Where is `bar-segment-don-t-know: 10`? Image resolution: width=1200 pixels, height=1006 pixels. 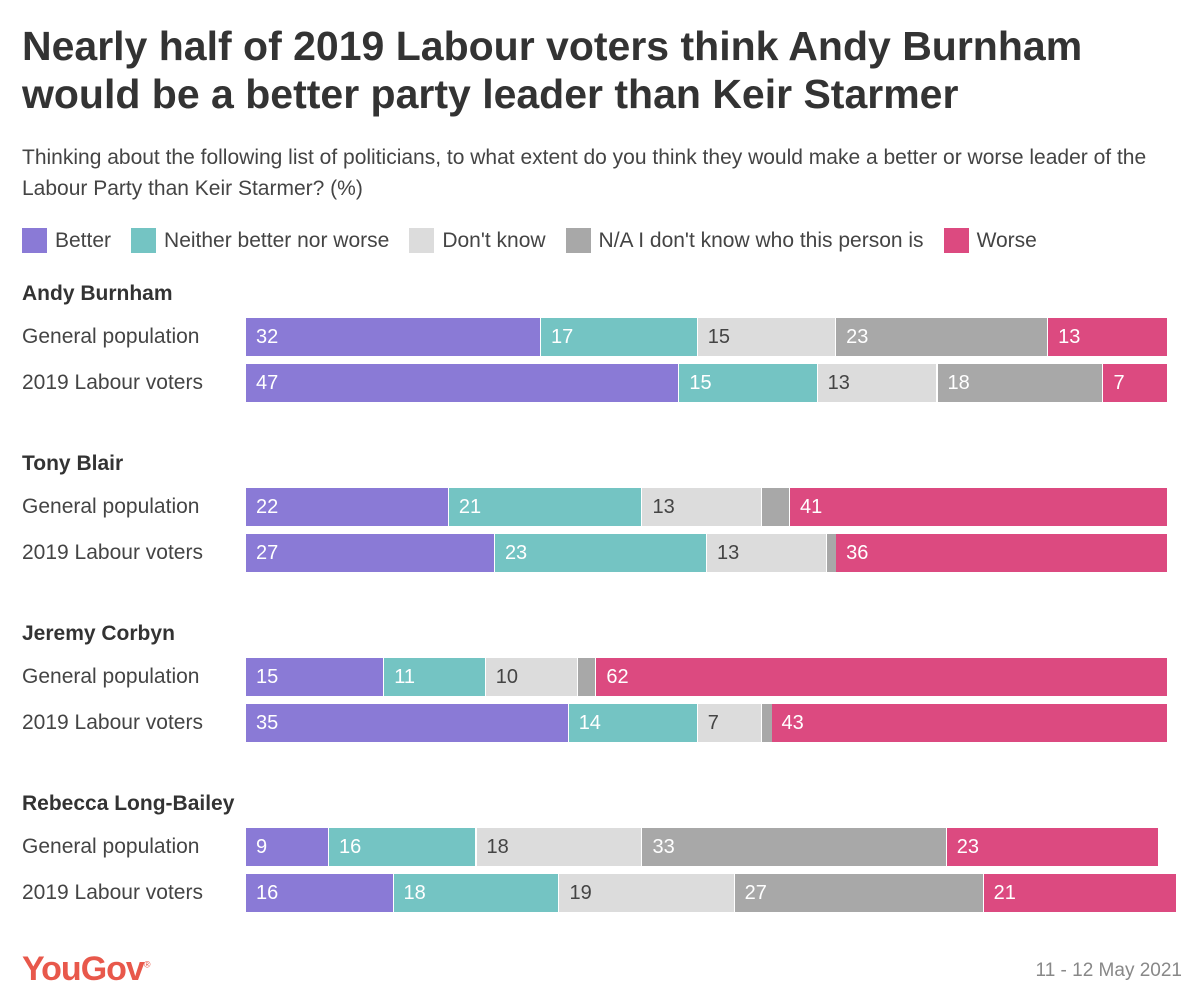
bar-segment-don-t-know: 10 is located at coordinates (531, 677).